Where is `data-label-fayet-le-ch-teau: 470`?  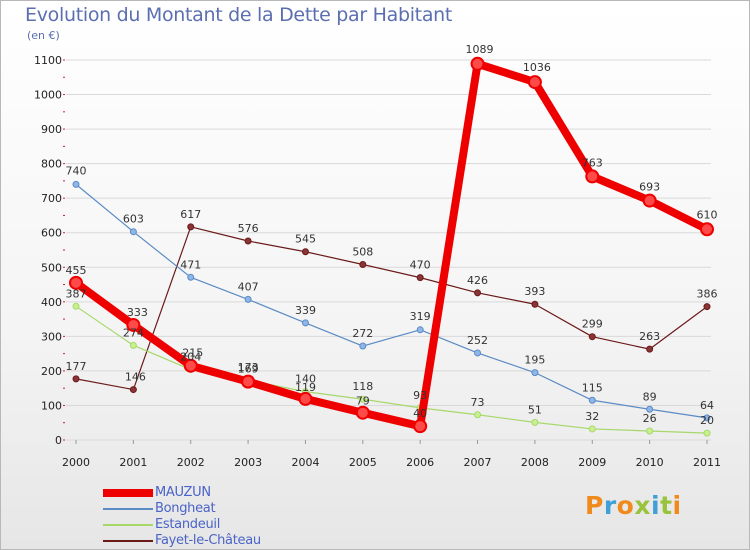 data-label-fayet-le-ch-teau: 470 is located at coordinates (420, 265).